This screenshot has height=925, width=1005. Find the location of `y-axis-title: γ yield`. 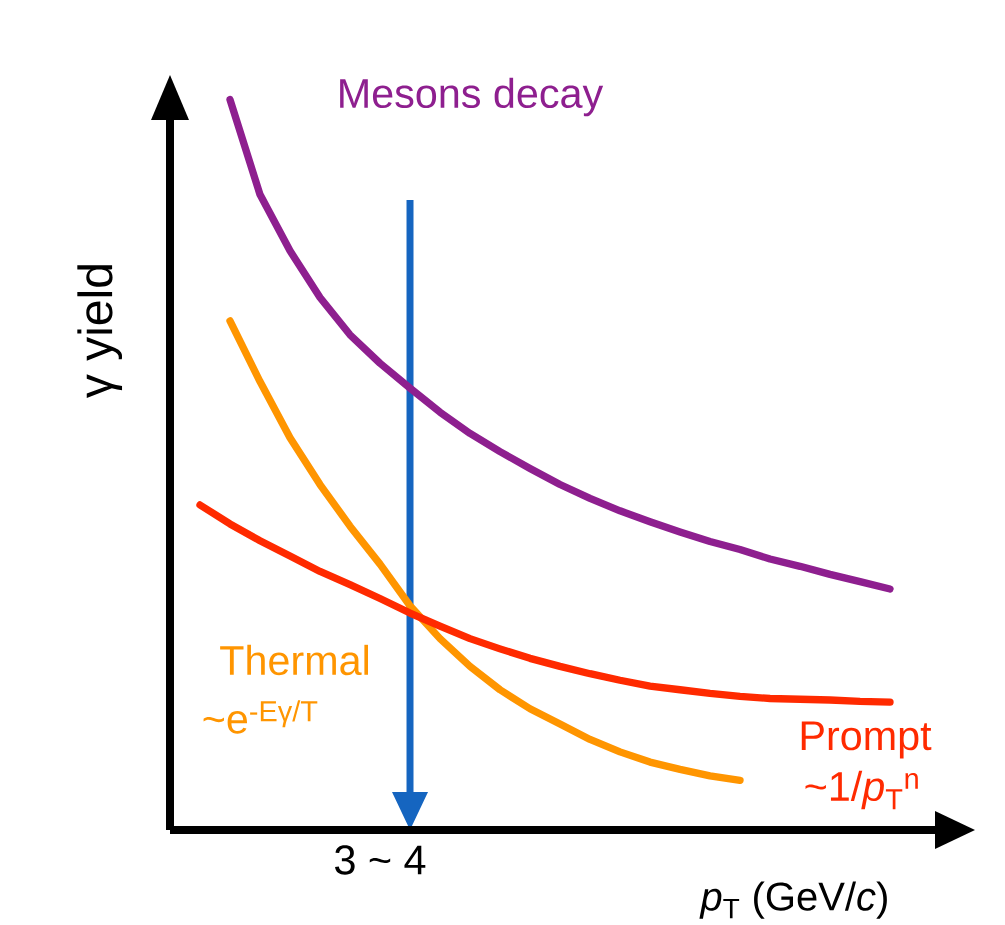

y-axis-title: γ yield is located at coordinates (100, 331).